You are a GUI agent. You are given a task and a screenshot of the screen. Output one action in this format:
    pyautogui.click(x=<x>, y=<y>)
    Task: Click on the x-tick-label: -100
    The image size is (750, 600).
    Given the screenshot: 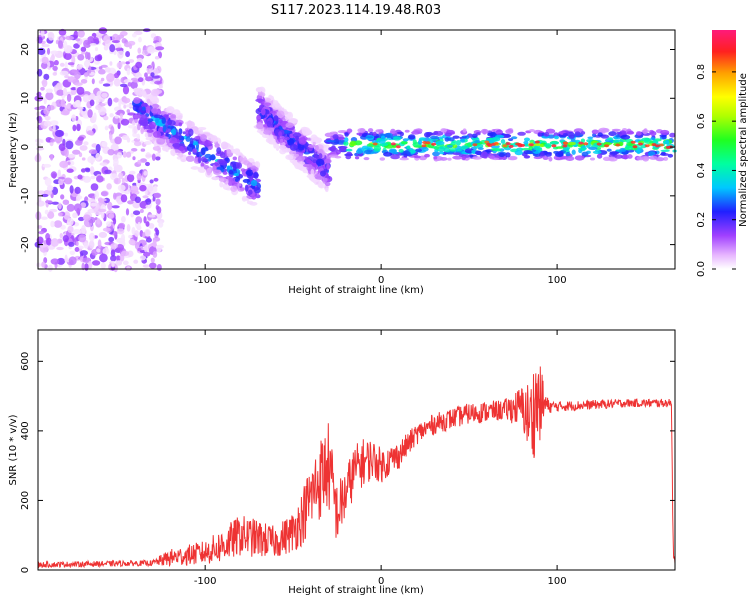 What is the action you would take?
    pyautogui.click(x=205, y=581)
    